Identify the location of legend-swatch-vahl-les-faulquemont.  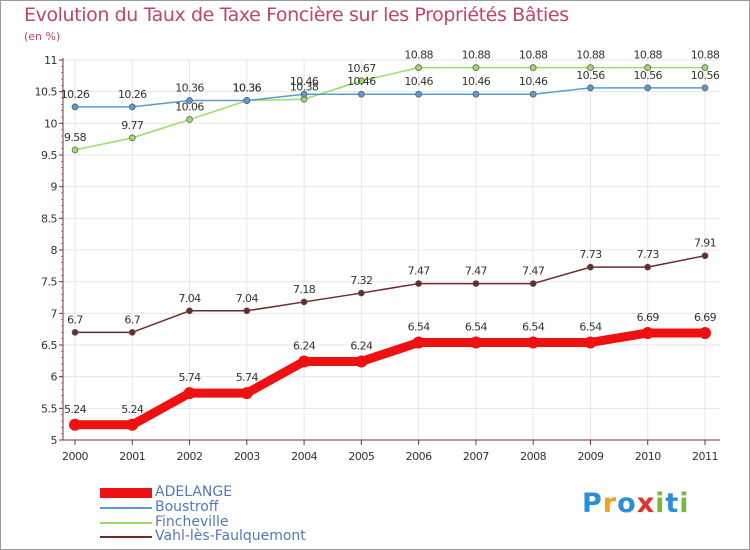
(126, 537).